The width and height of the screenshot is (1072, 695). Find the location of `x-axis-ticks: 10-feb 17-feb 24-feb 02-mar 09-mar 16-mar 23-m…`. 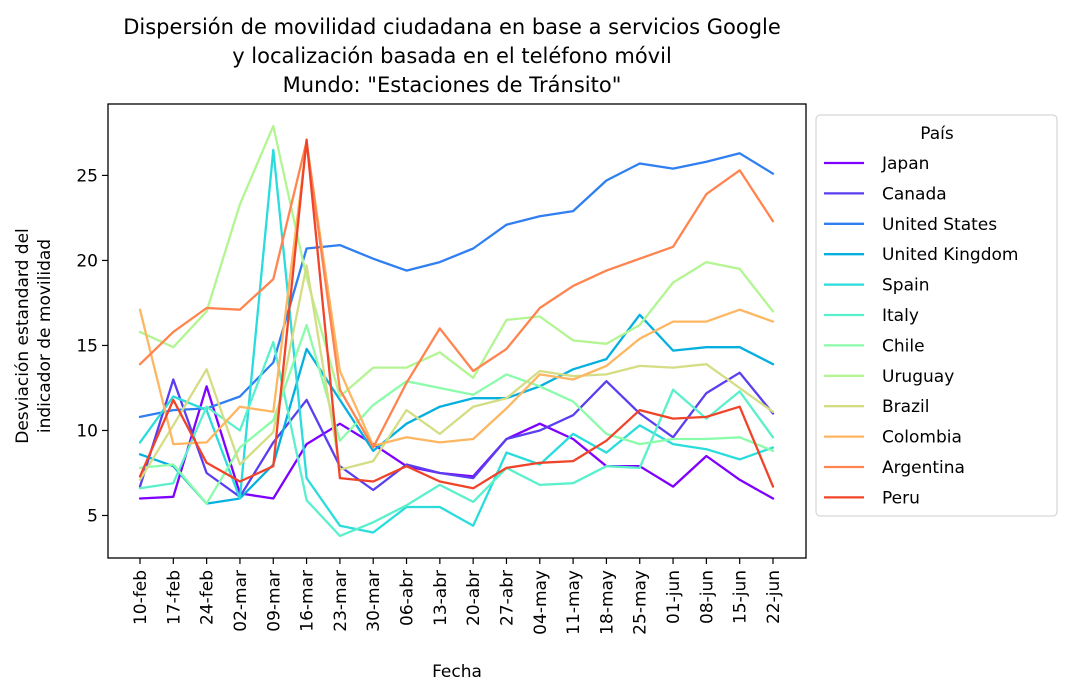

x-axis-ticks: 10-feb 17-feb 24-feb 02-mar 09-mar 16-mar 23-m… is located at coordinates (457, 596).